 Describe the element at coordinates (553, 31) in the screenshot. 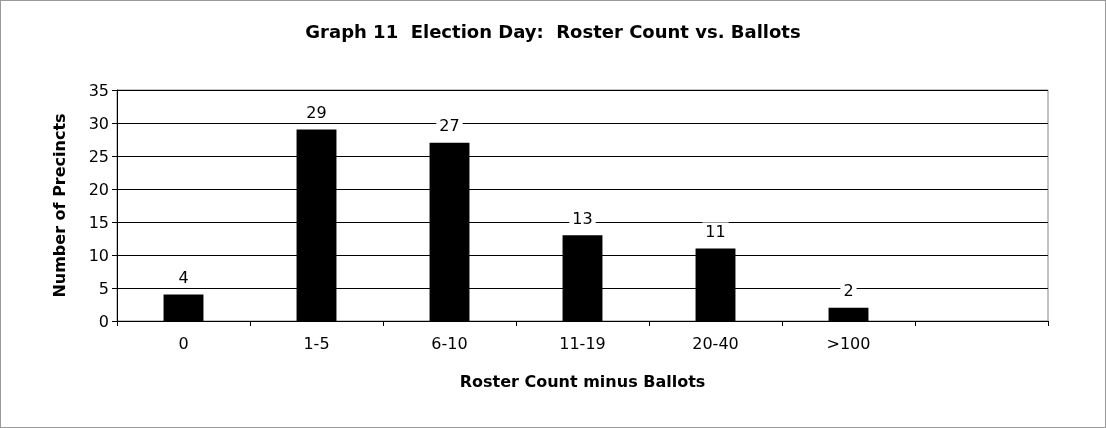

I see `chart-title: Graph 11 Election Day: Roster Count vs. Ballots` at that location.